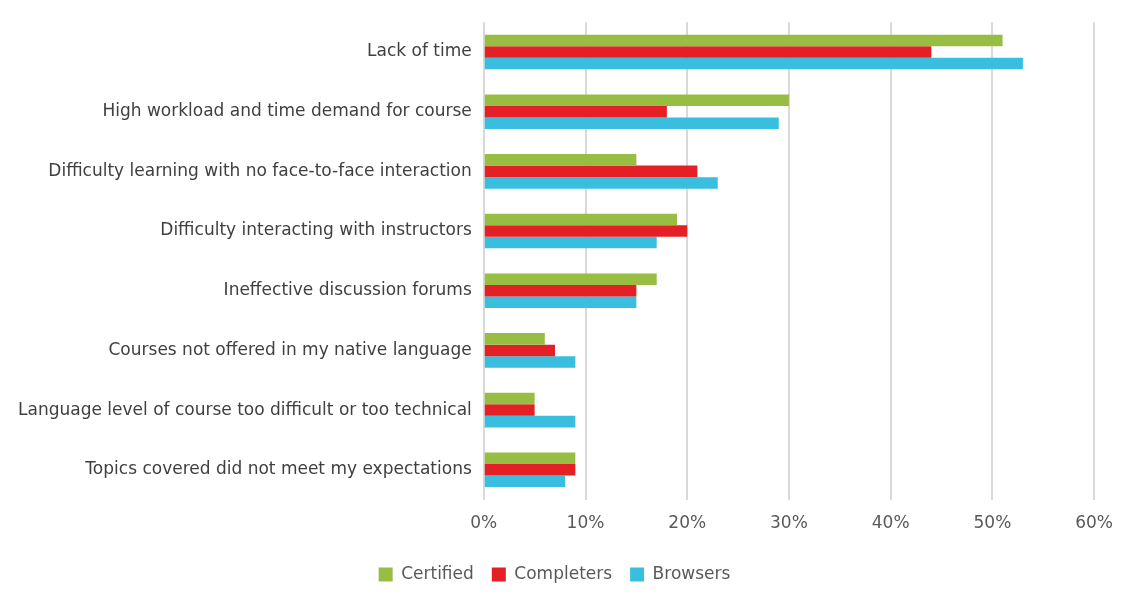 Image resolution: width=1127 pixels, height=597 pixels. What do you see at coordinates (437, 572) in the screenshot?
I see `legend-label: Certified` at bounding box center [437, 572].